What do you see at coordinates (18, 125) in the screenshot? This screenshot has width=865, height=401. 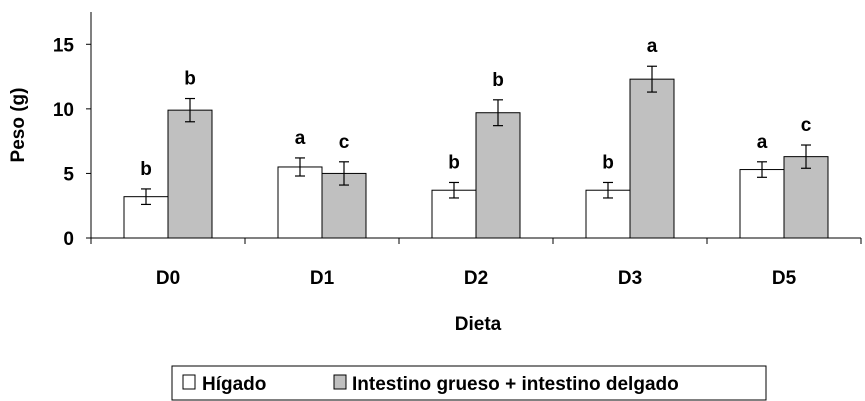 I see `y-axis-title: Peso (g)` at bounding box center [18, 125].